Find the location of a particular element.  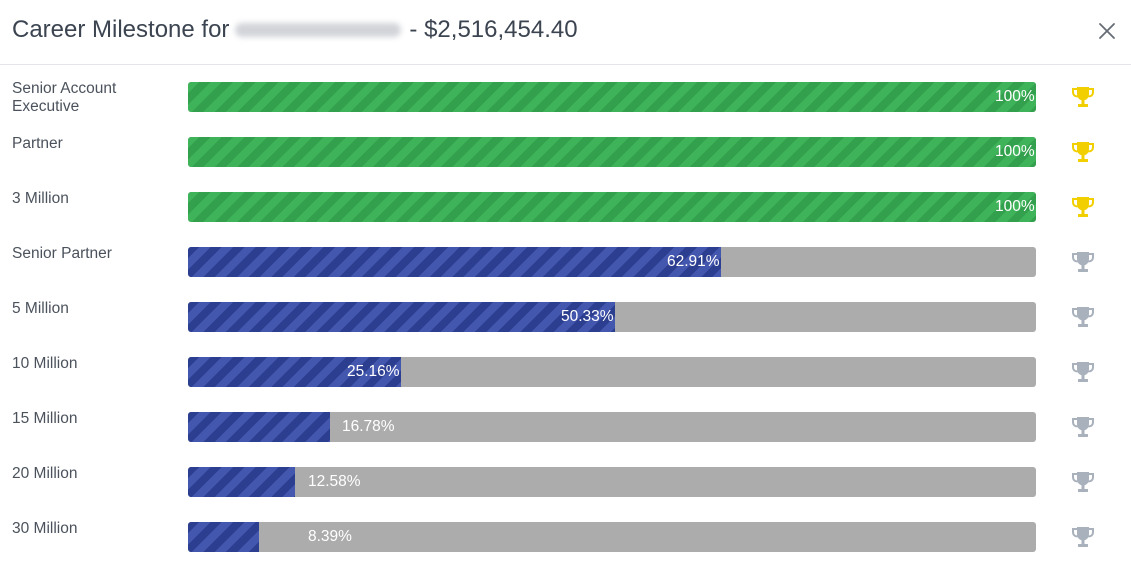

milestone-row: 30 Million 8.39% is located at coordinates (565, 537).